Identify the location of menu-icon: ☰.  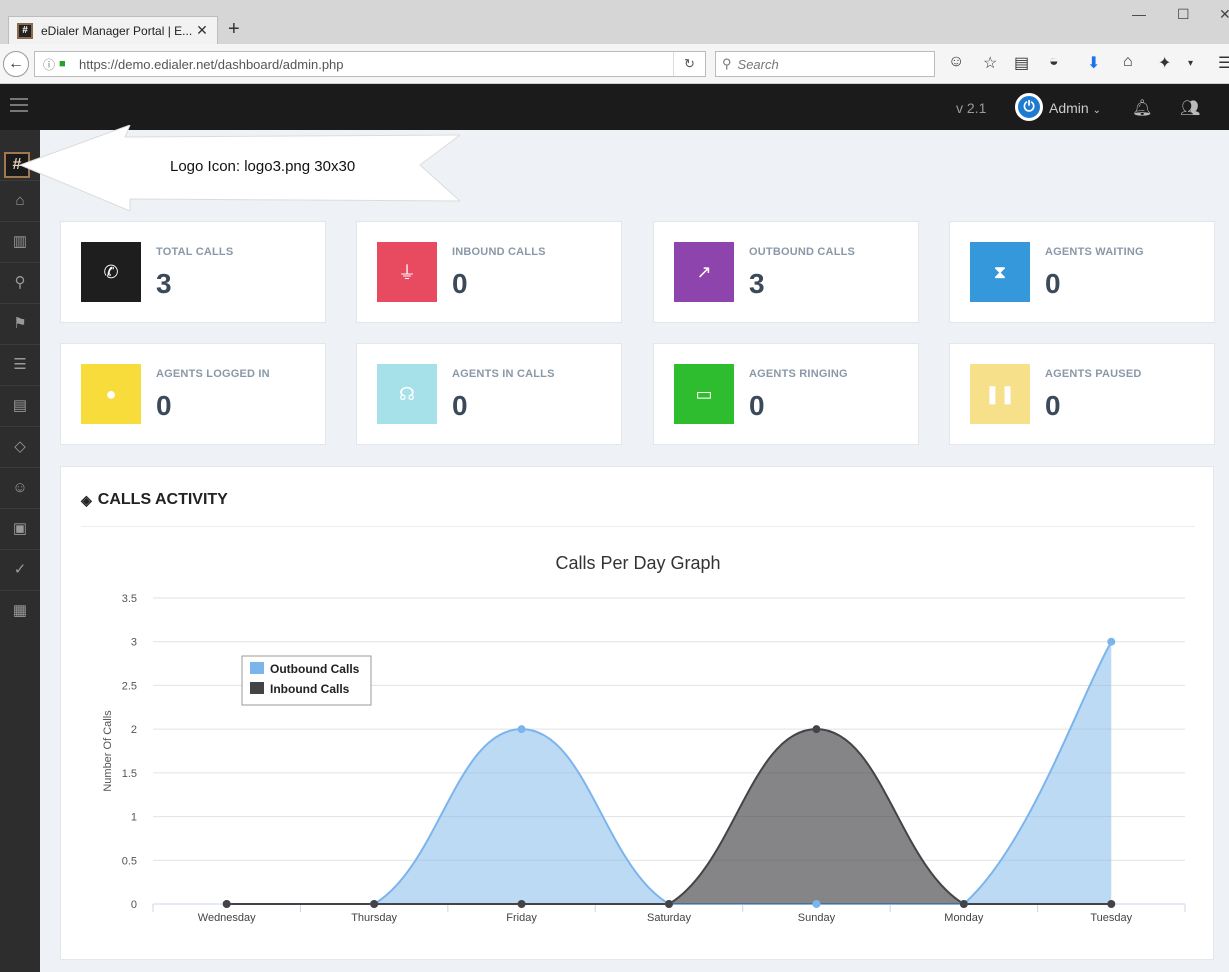
(1223, 63).